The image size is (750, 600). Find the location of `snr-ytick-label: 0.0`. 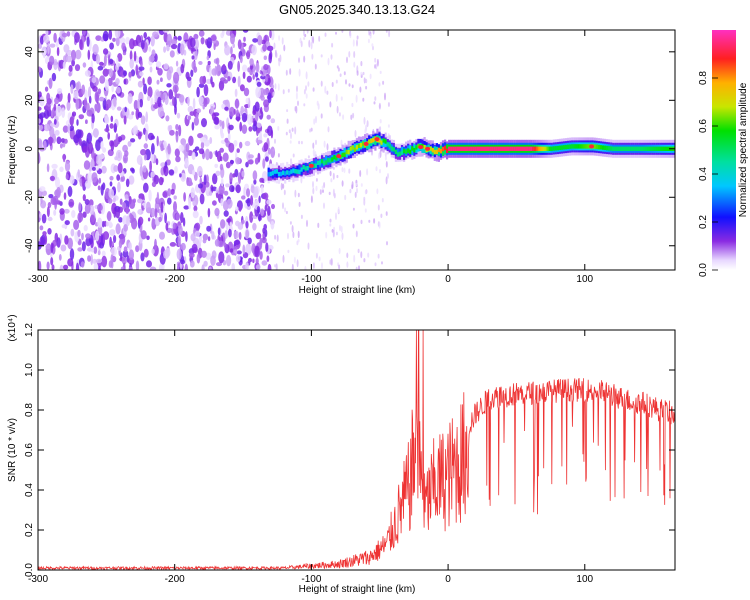

snr-ytick-label: 0.0 is located at coordinates (29, 570).